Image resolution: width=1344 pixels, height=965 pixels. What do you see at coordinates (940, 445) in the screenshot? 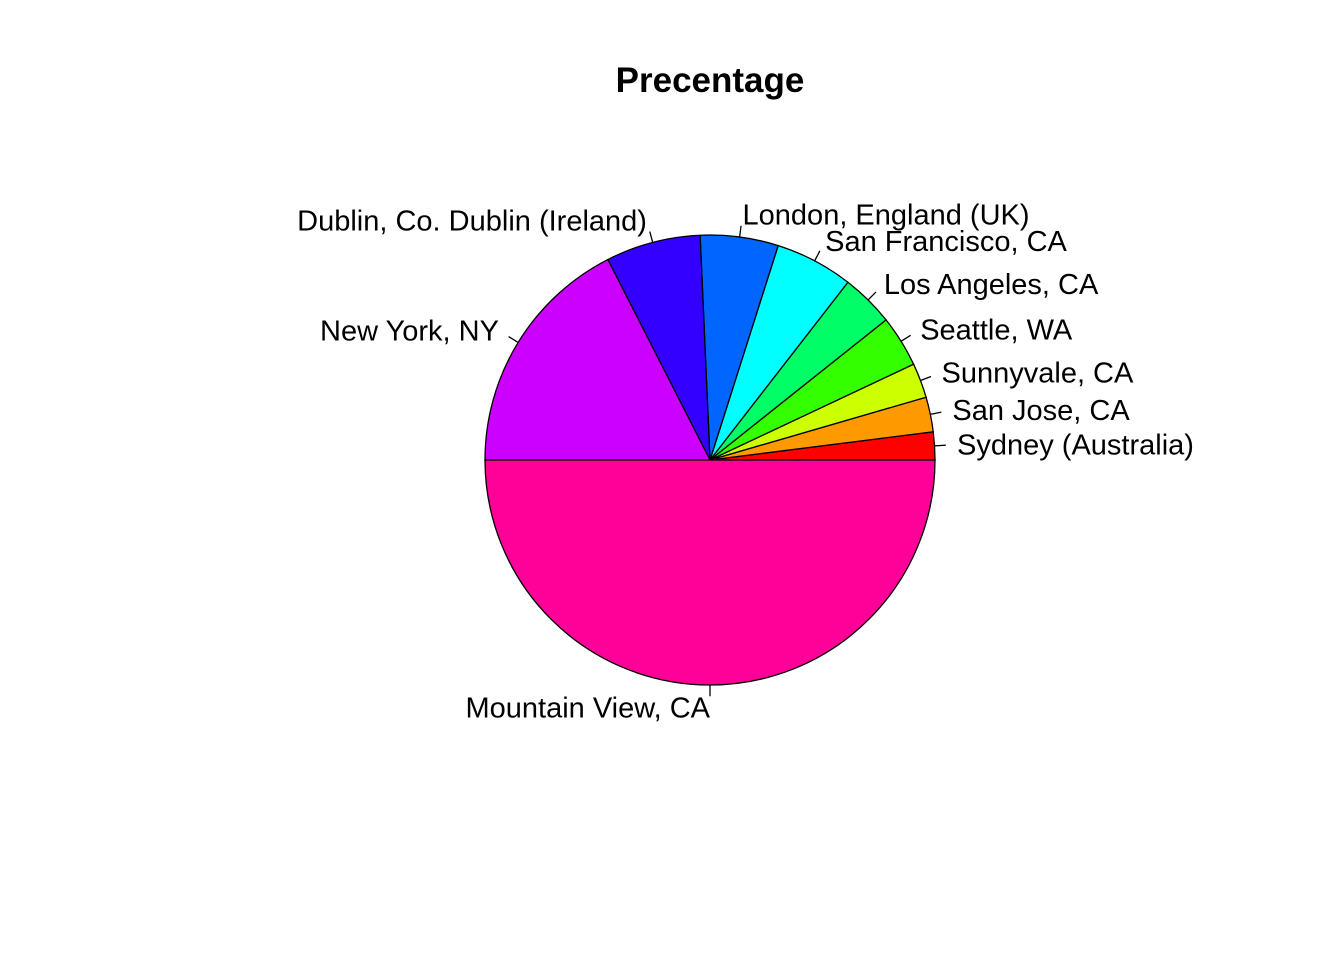
I see `leader-line-sydney-australia` at bounding box center [940, 445].